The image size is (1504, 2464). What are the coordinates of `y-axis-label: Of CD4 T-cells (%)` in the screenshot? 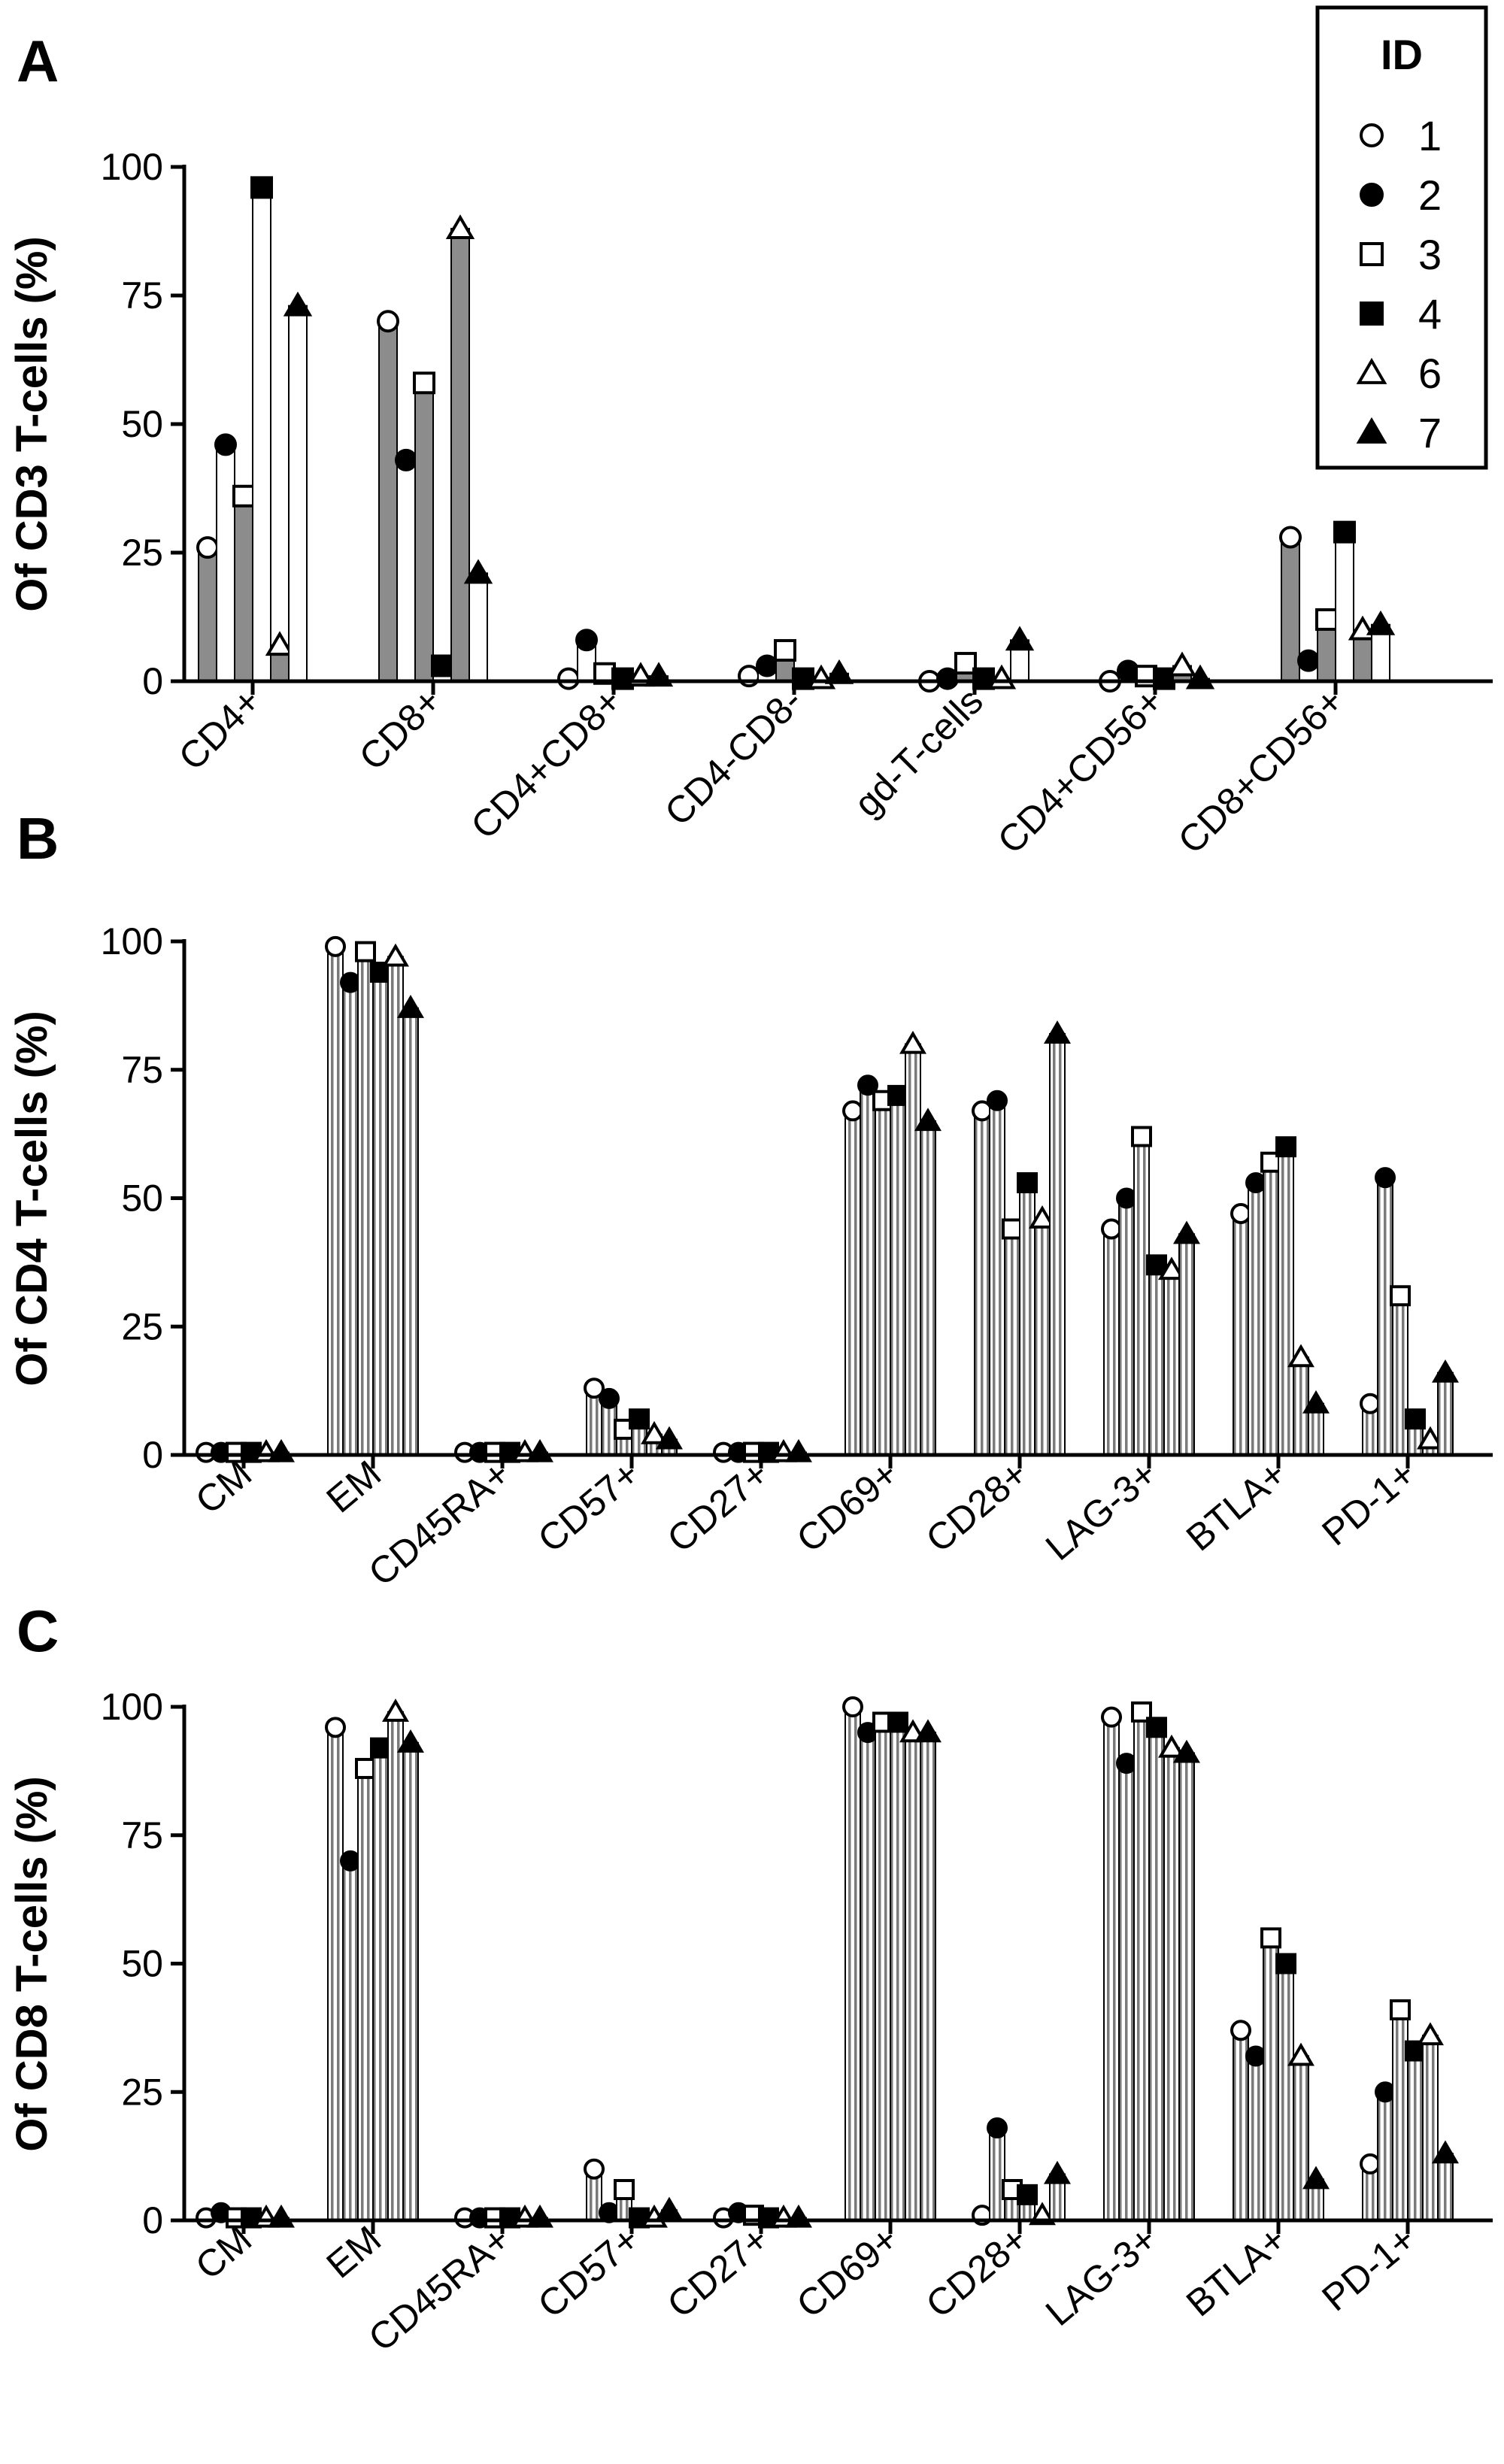 It's located at (32, 1199).